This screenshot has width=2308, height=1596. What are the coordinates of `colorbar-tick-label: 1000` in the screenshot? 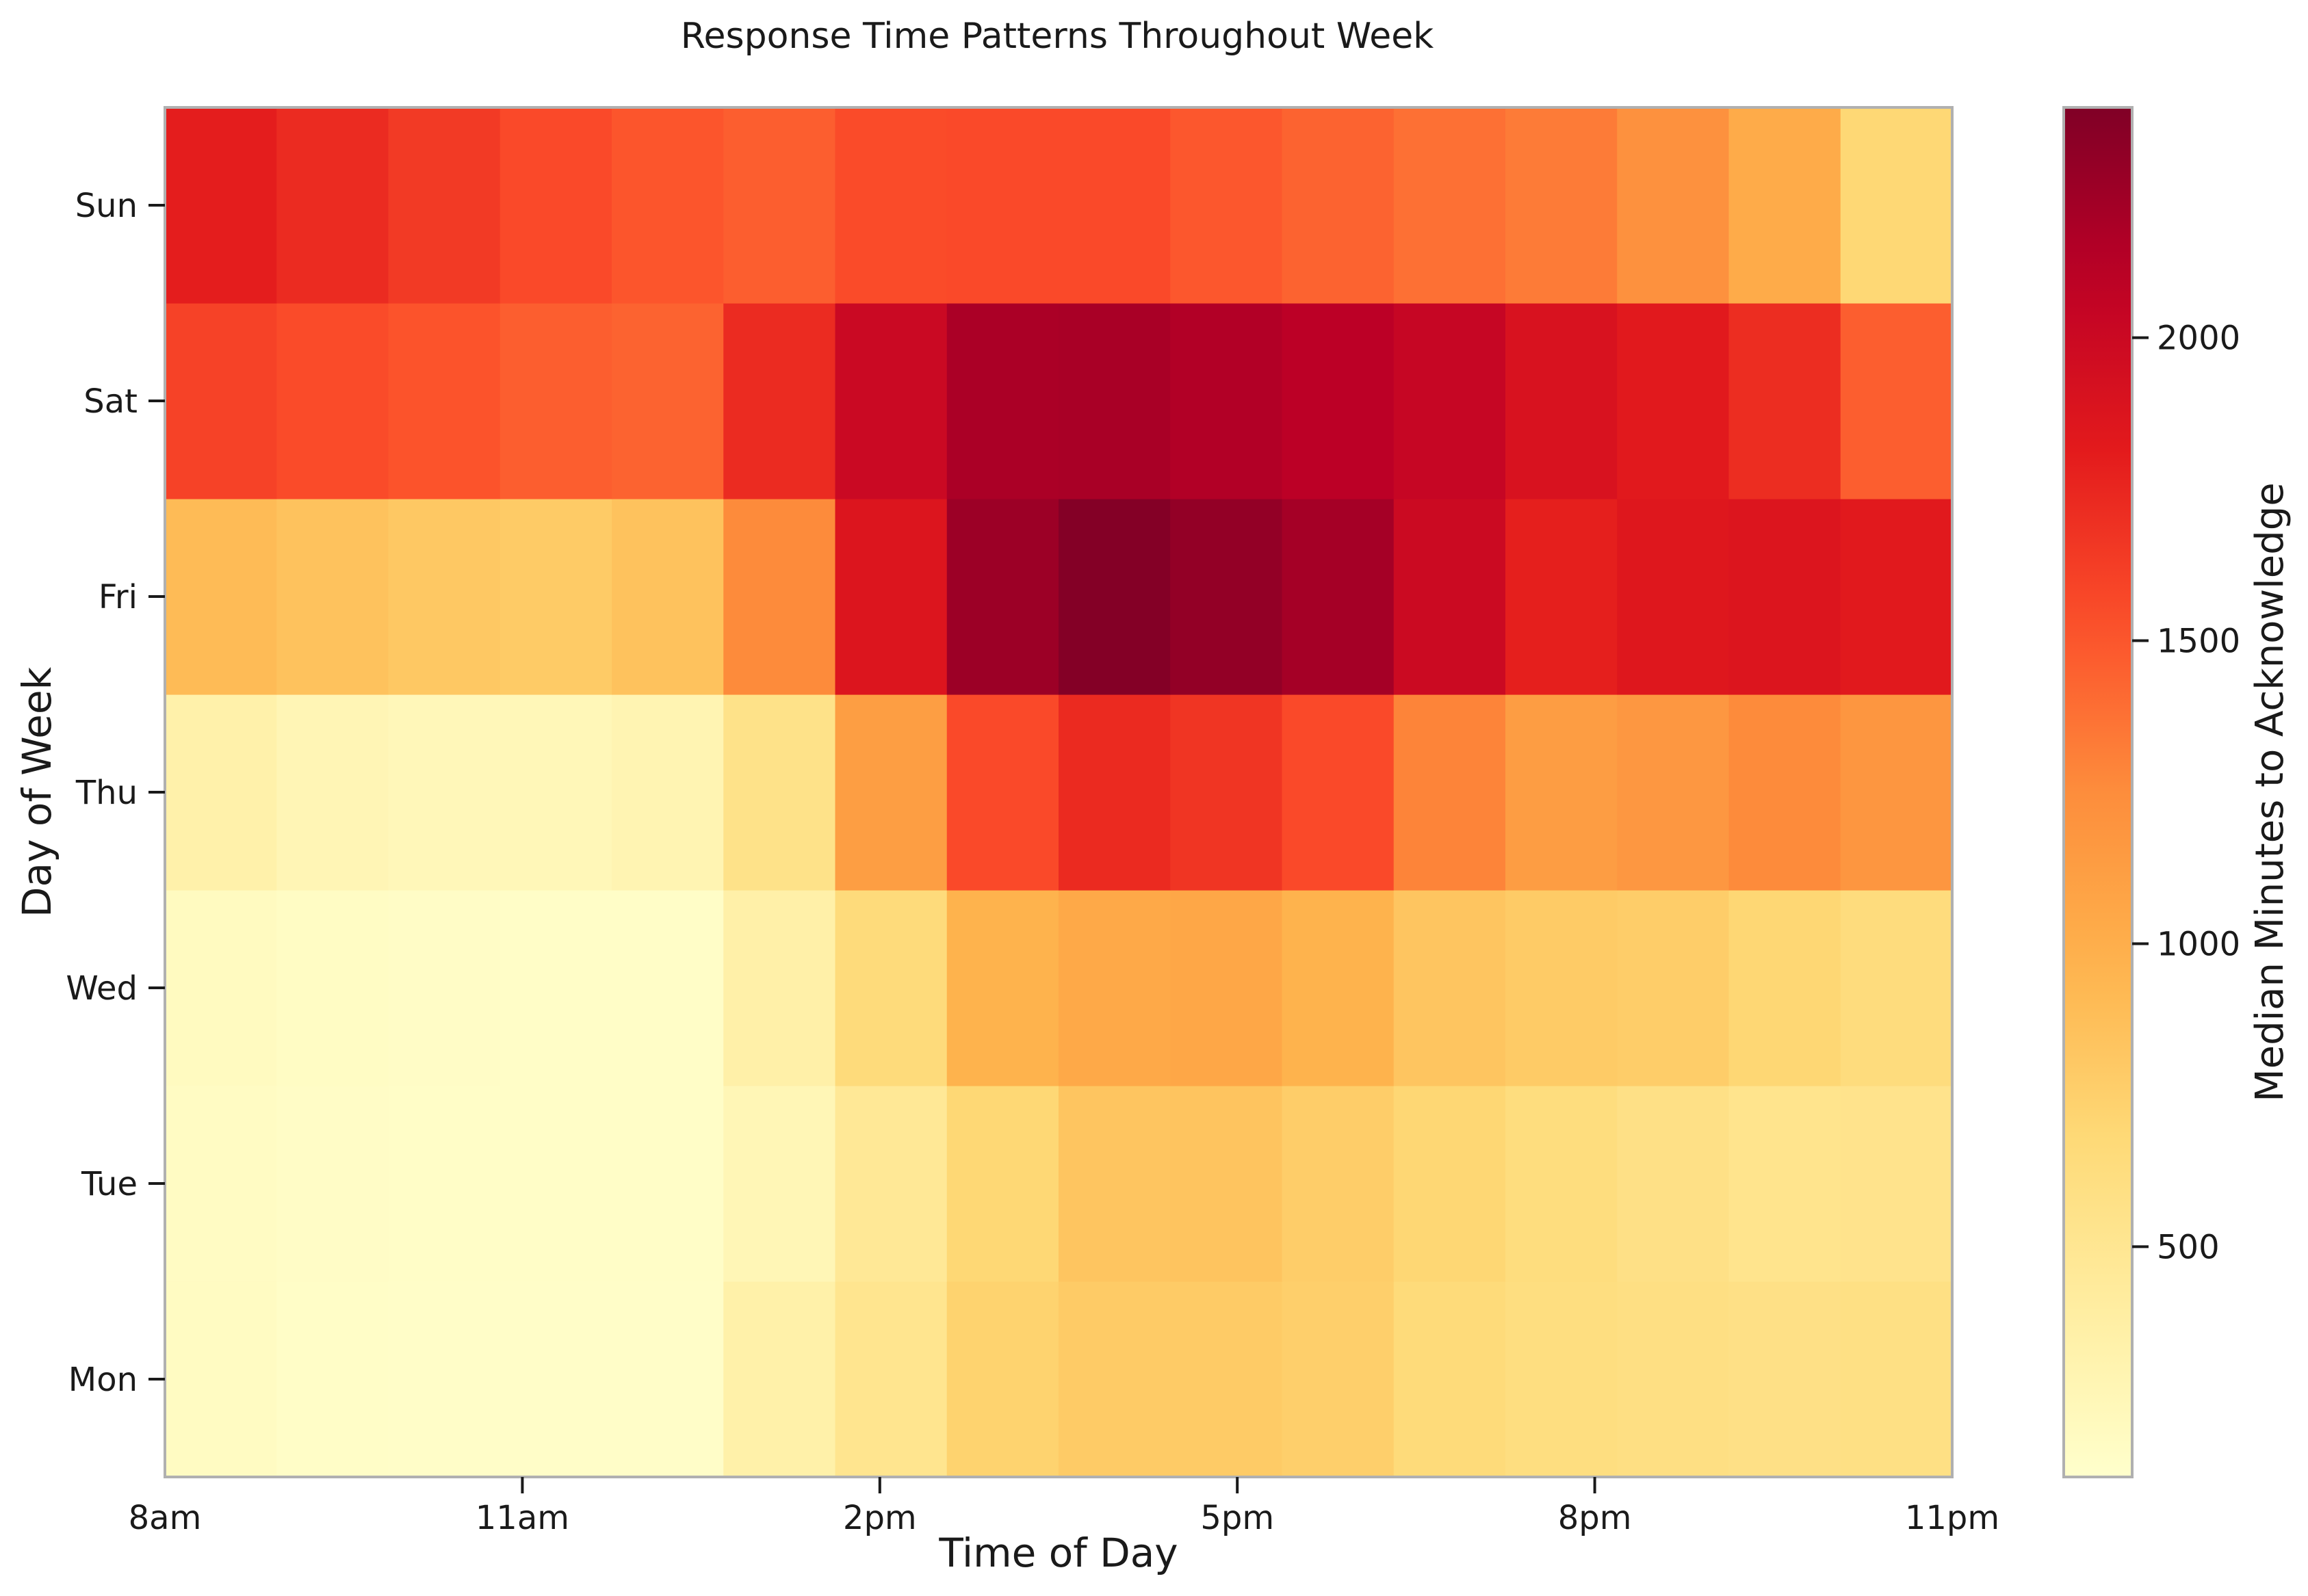 It's located at (2198, 944).